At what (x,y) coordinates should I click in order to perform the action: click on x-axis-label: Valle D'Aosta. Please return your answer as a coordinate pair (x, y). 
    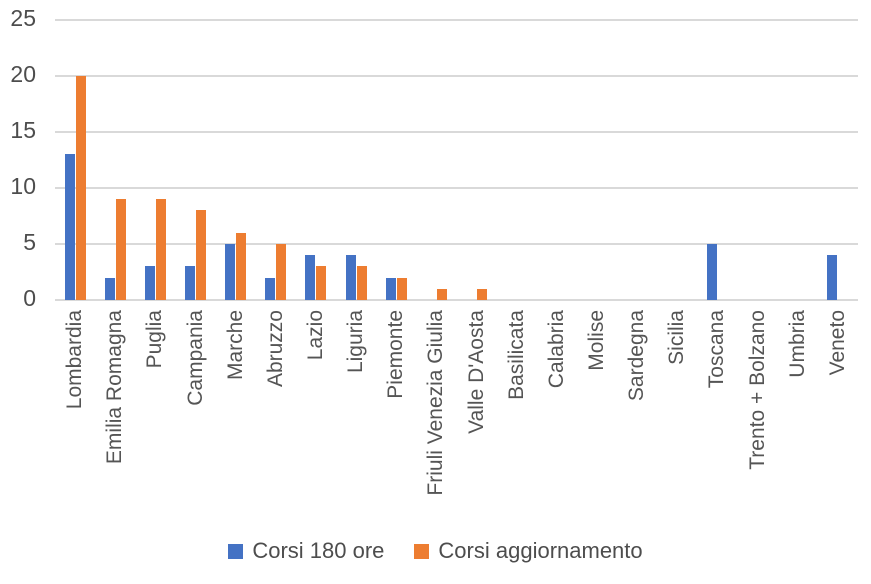
    Looking at the image, I should click on (476, 372).